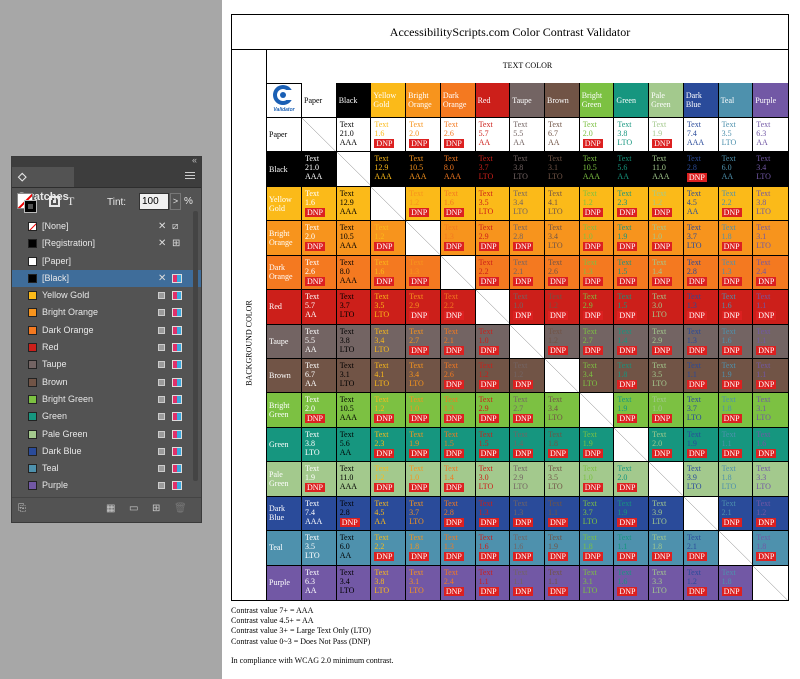  Describe the element at coordinates (657, 340) in the screenshot. I see `contrast-value: 2.9` at that location.